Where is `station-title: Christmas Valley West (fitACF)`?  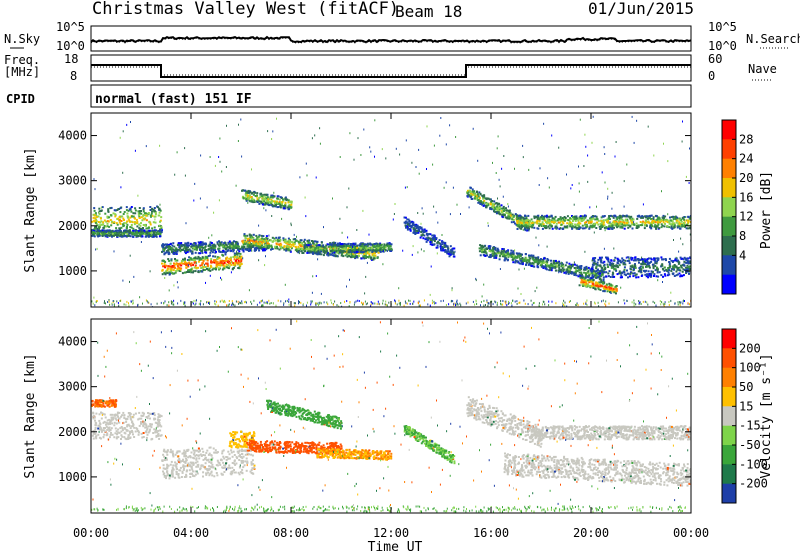
station-title: Christmas Valley West (fitACF) is located at coordinates (245, 9).